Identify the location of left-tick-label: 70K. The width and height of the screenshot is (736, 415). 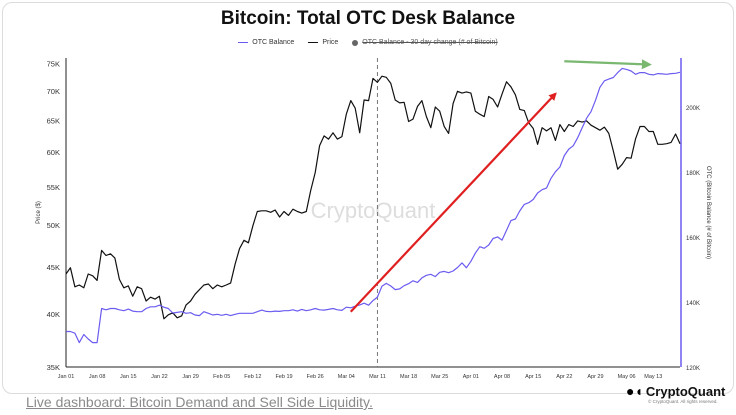
(53, 91).